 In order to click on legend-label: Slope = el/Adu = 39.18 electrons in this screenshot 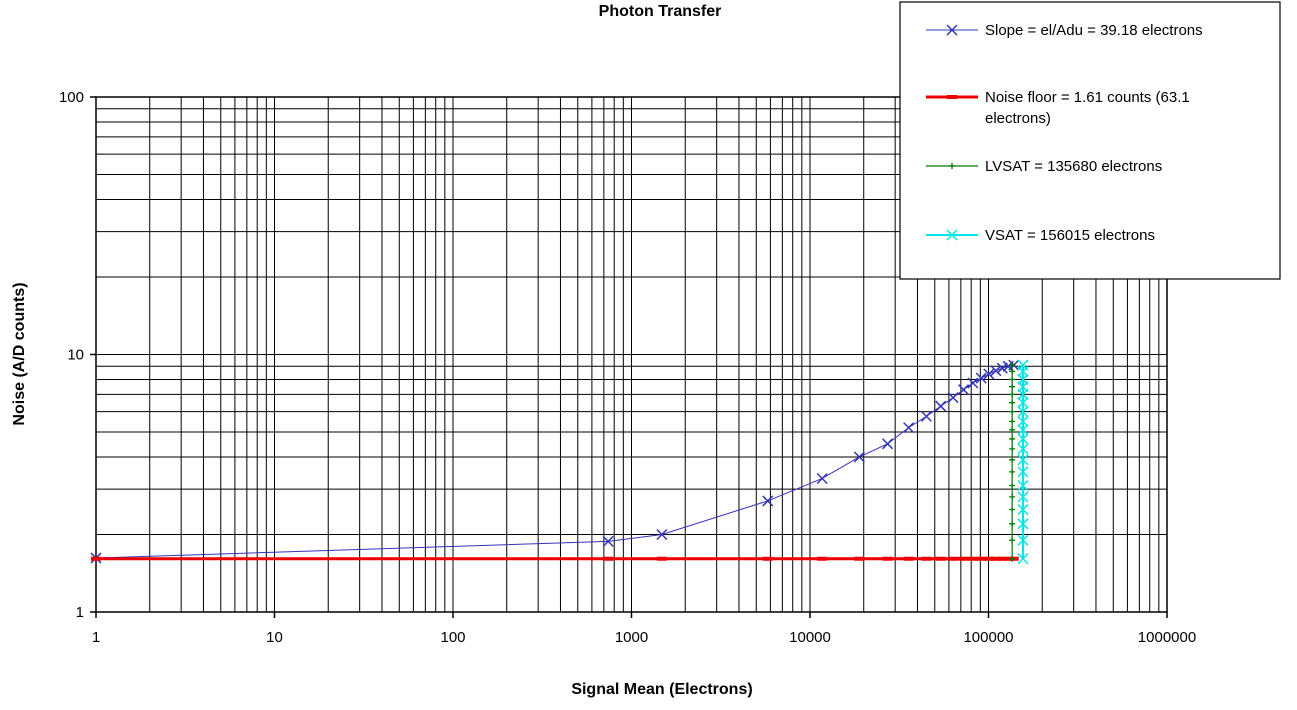, I will do `click(1094, 30)`.